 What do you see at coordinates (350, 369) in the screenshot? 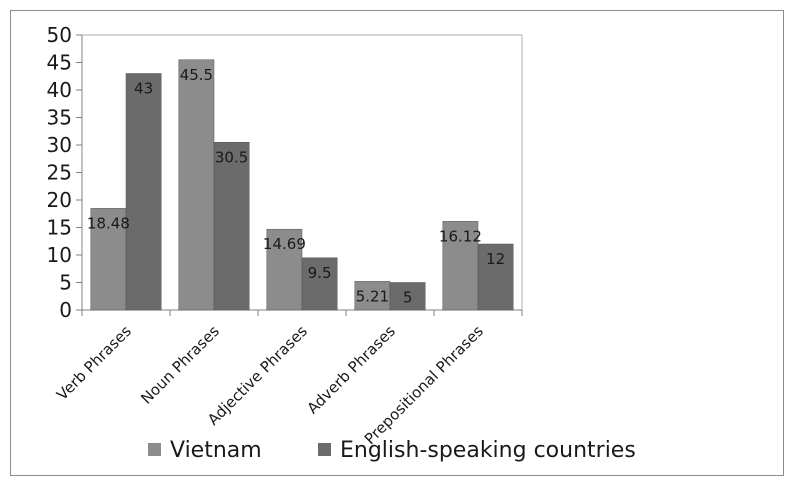
I see `x-tick-label: Adverb Phrases` at bounding box center [350, 369].